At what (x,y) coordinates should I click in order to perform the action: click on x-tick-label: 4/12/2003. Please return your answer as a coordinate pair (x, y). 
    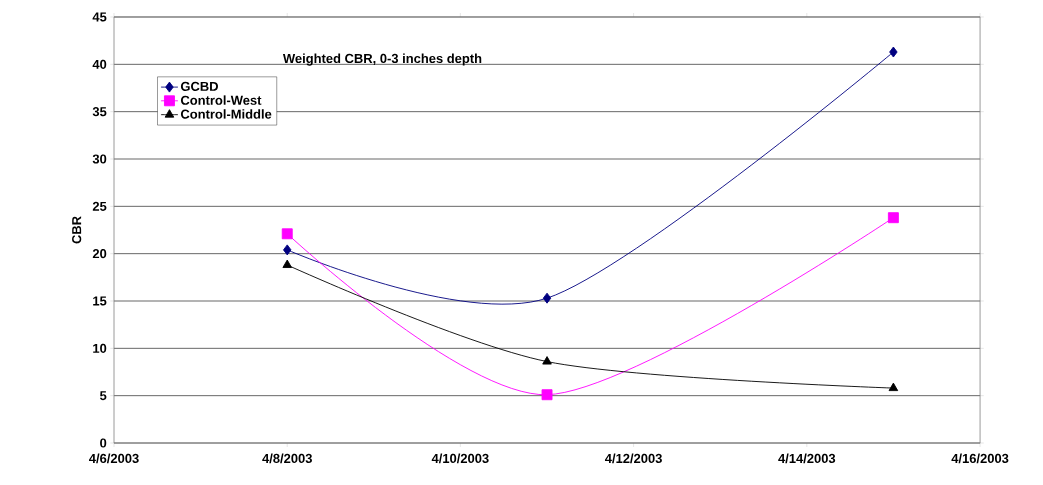
    Looking at the image, I should click on (633, 458).